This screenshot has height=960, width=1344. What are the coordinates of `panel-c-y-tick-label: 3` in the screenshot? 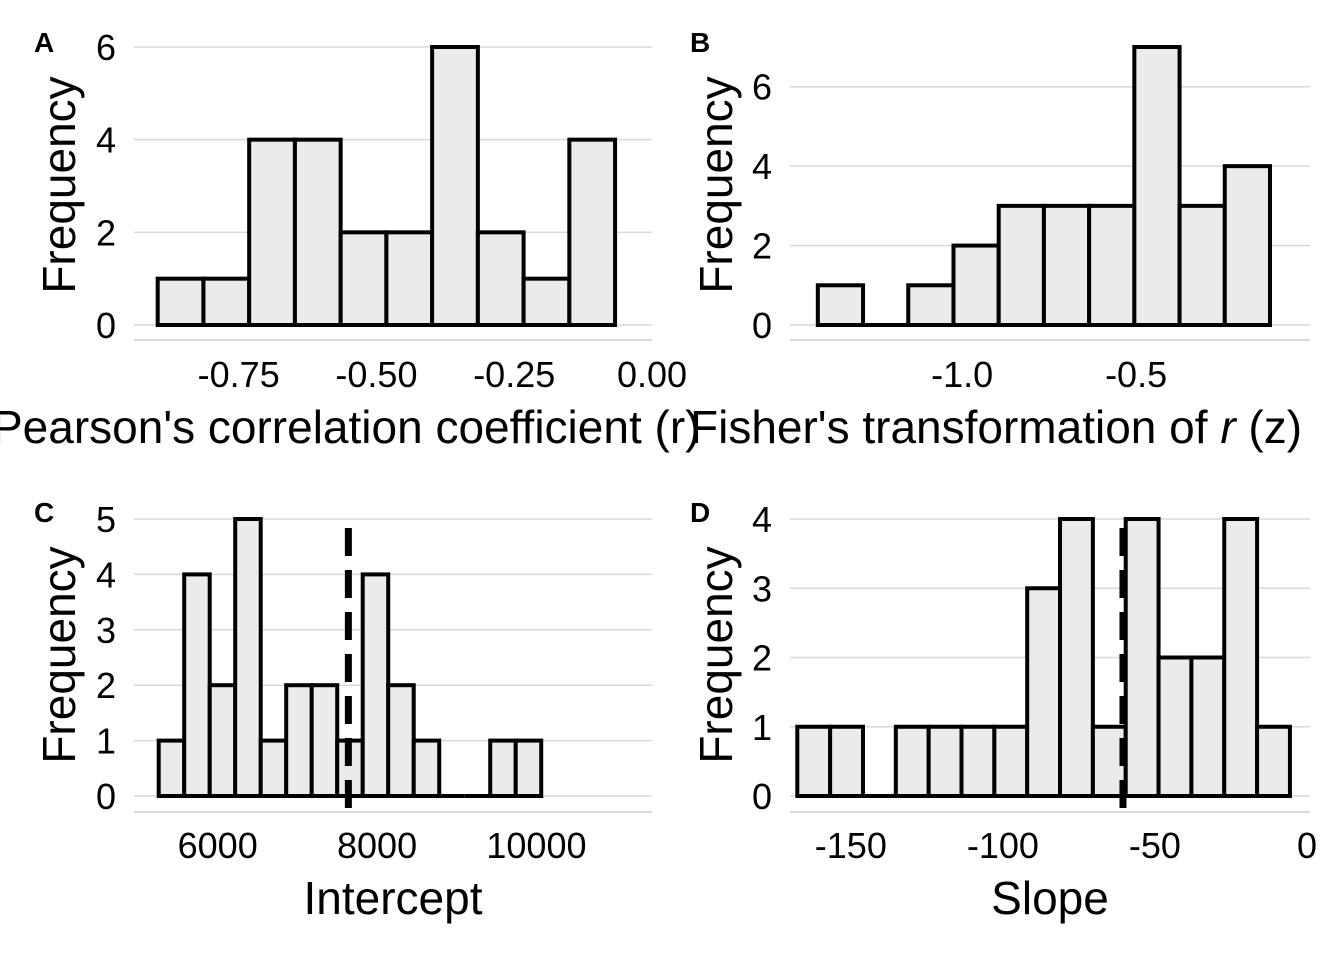 It's located at (106, 630).